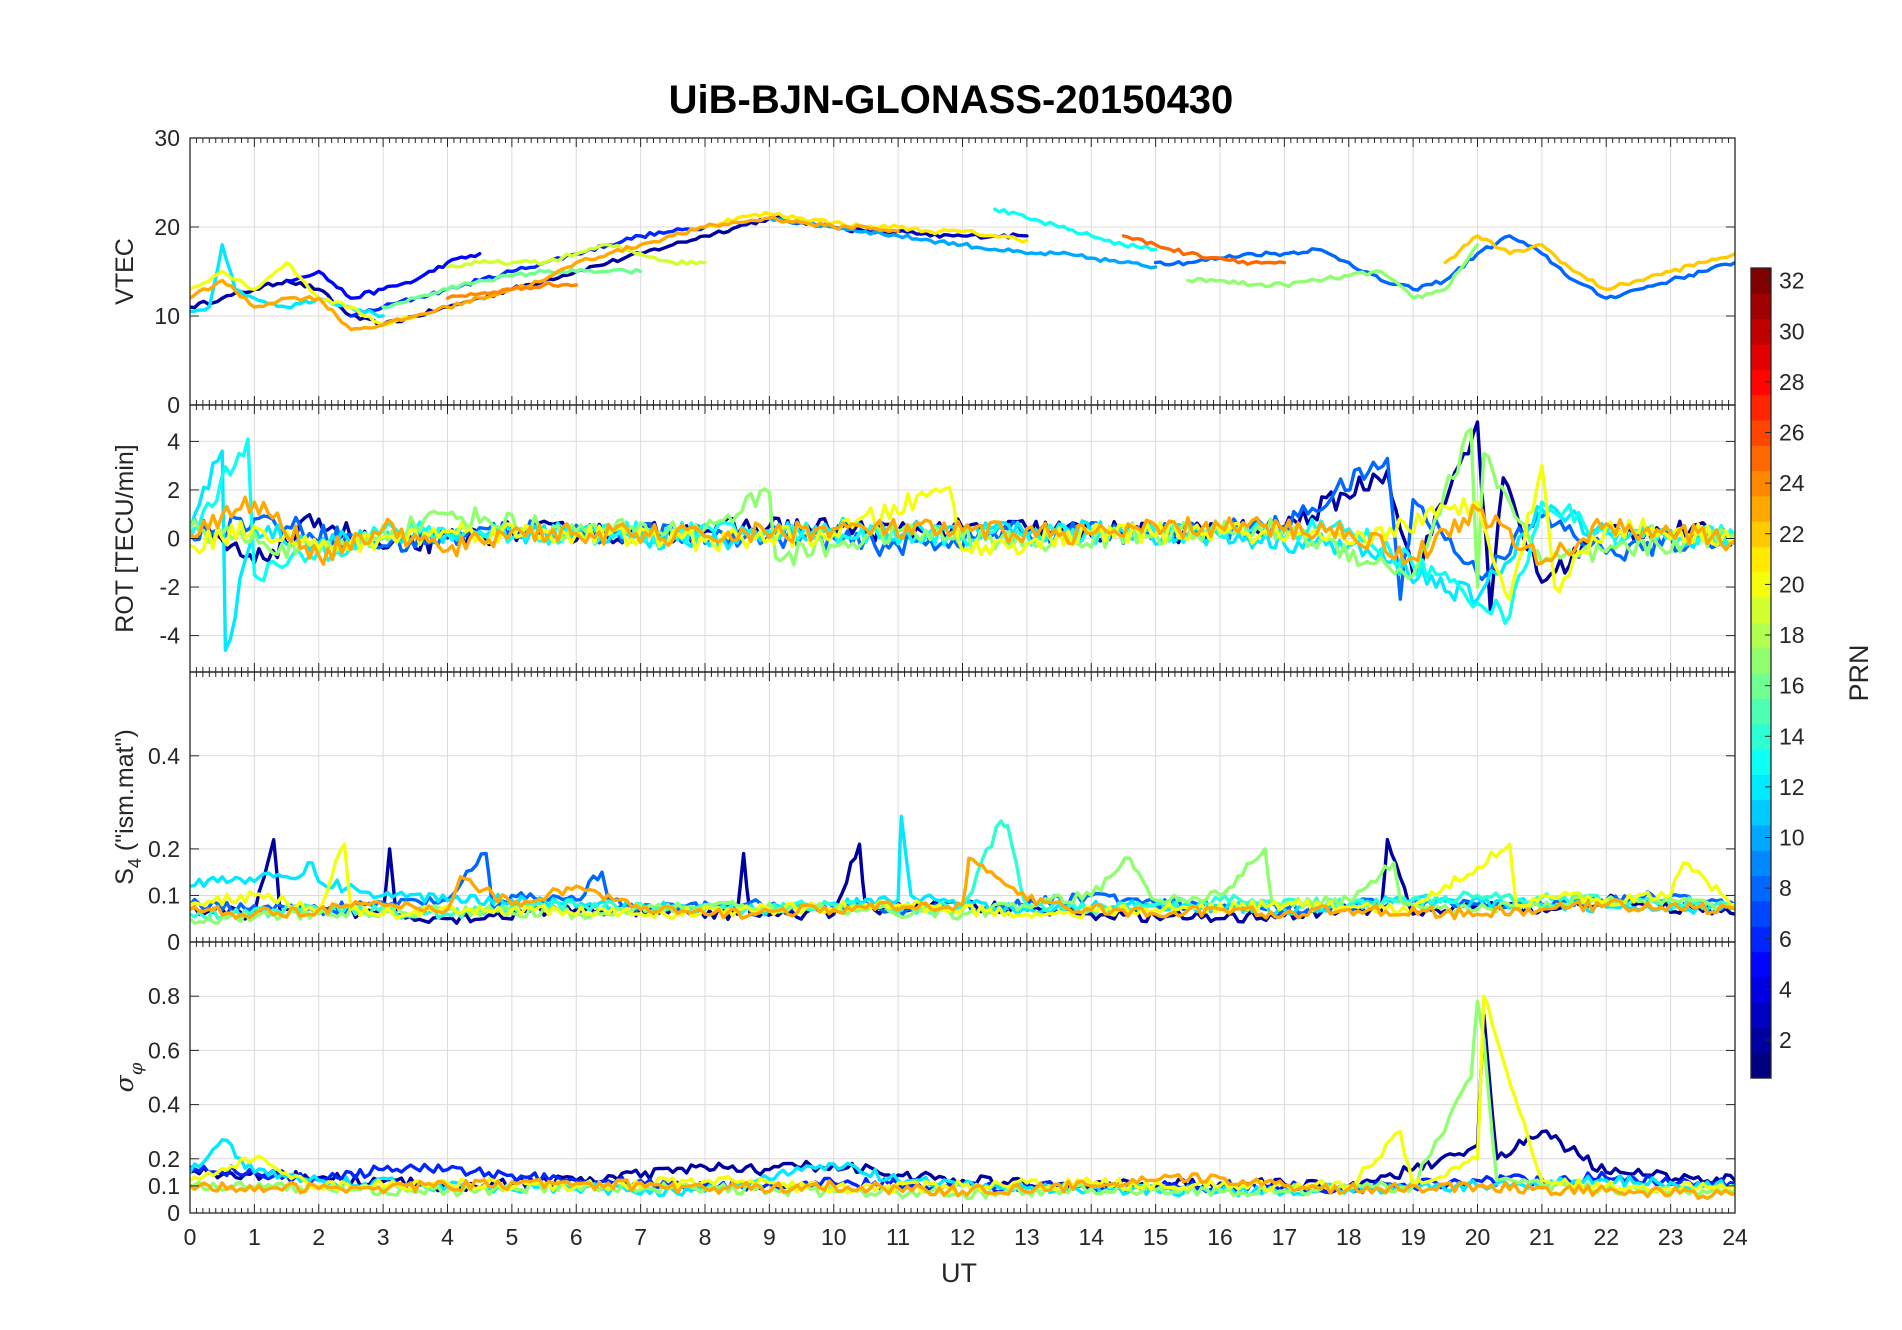 This screenshot has height=1330, width=1902. I want to click on colorbar-label: PRN, so click(1859, 672).